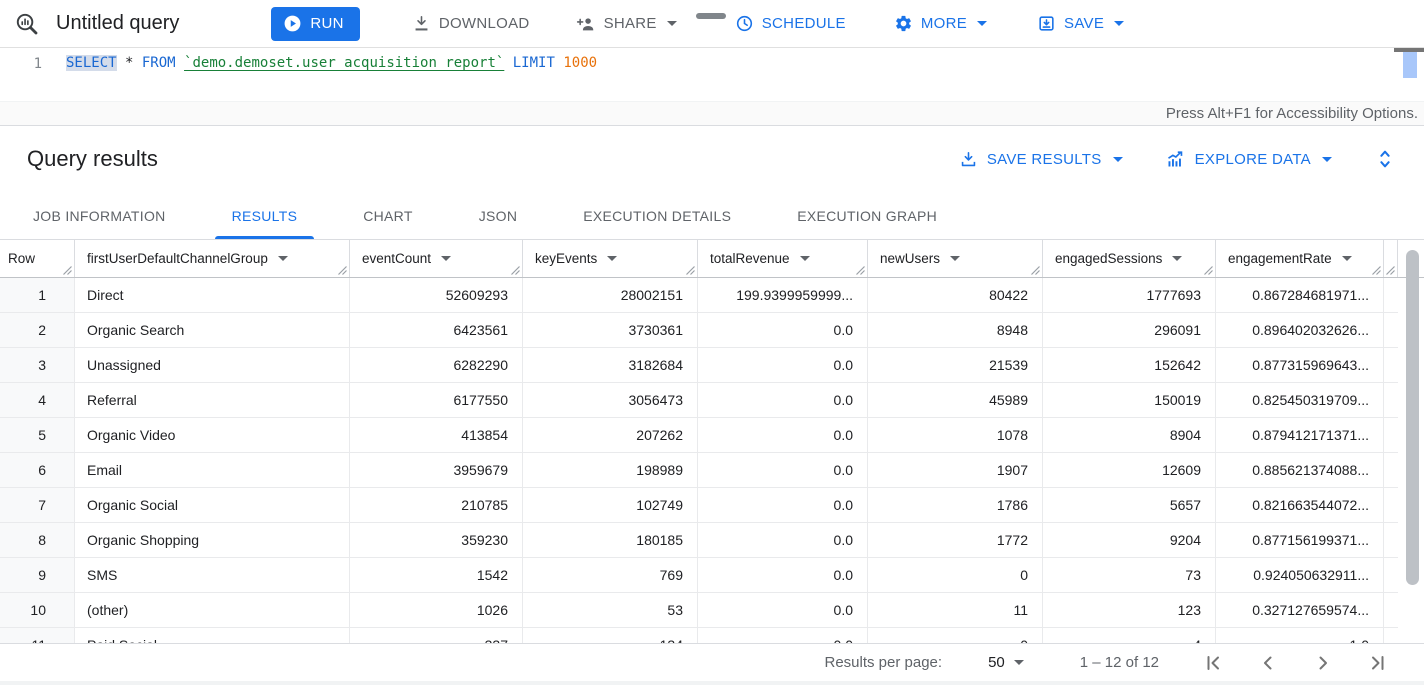 This screenshot has width=1424, height=685. I want to click on page-title: Query results, so click(92, 158).